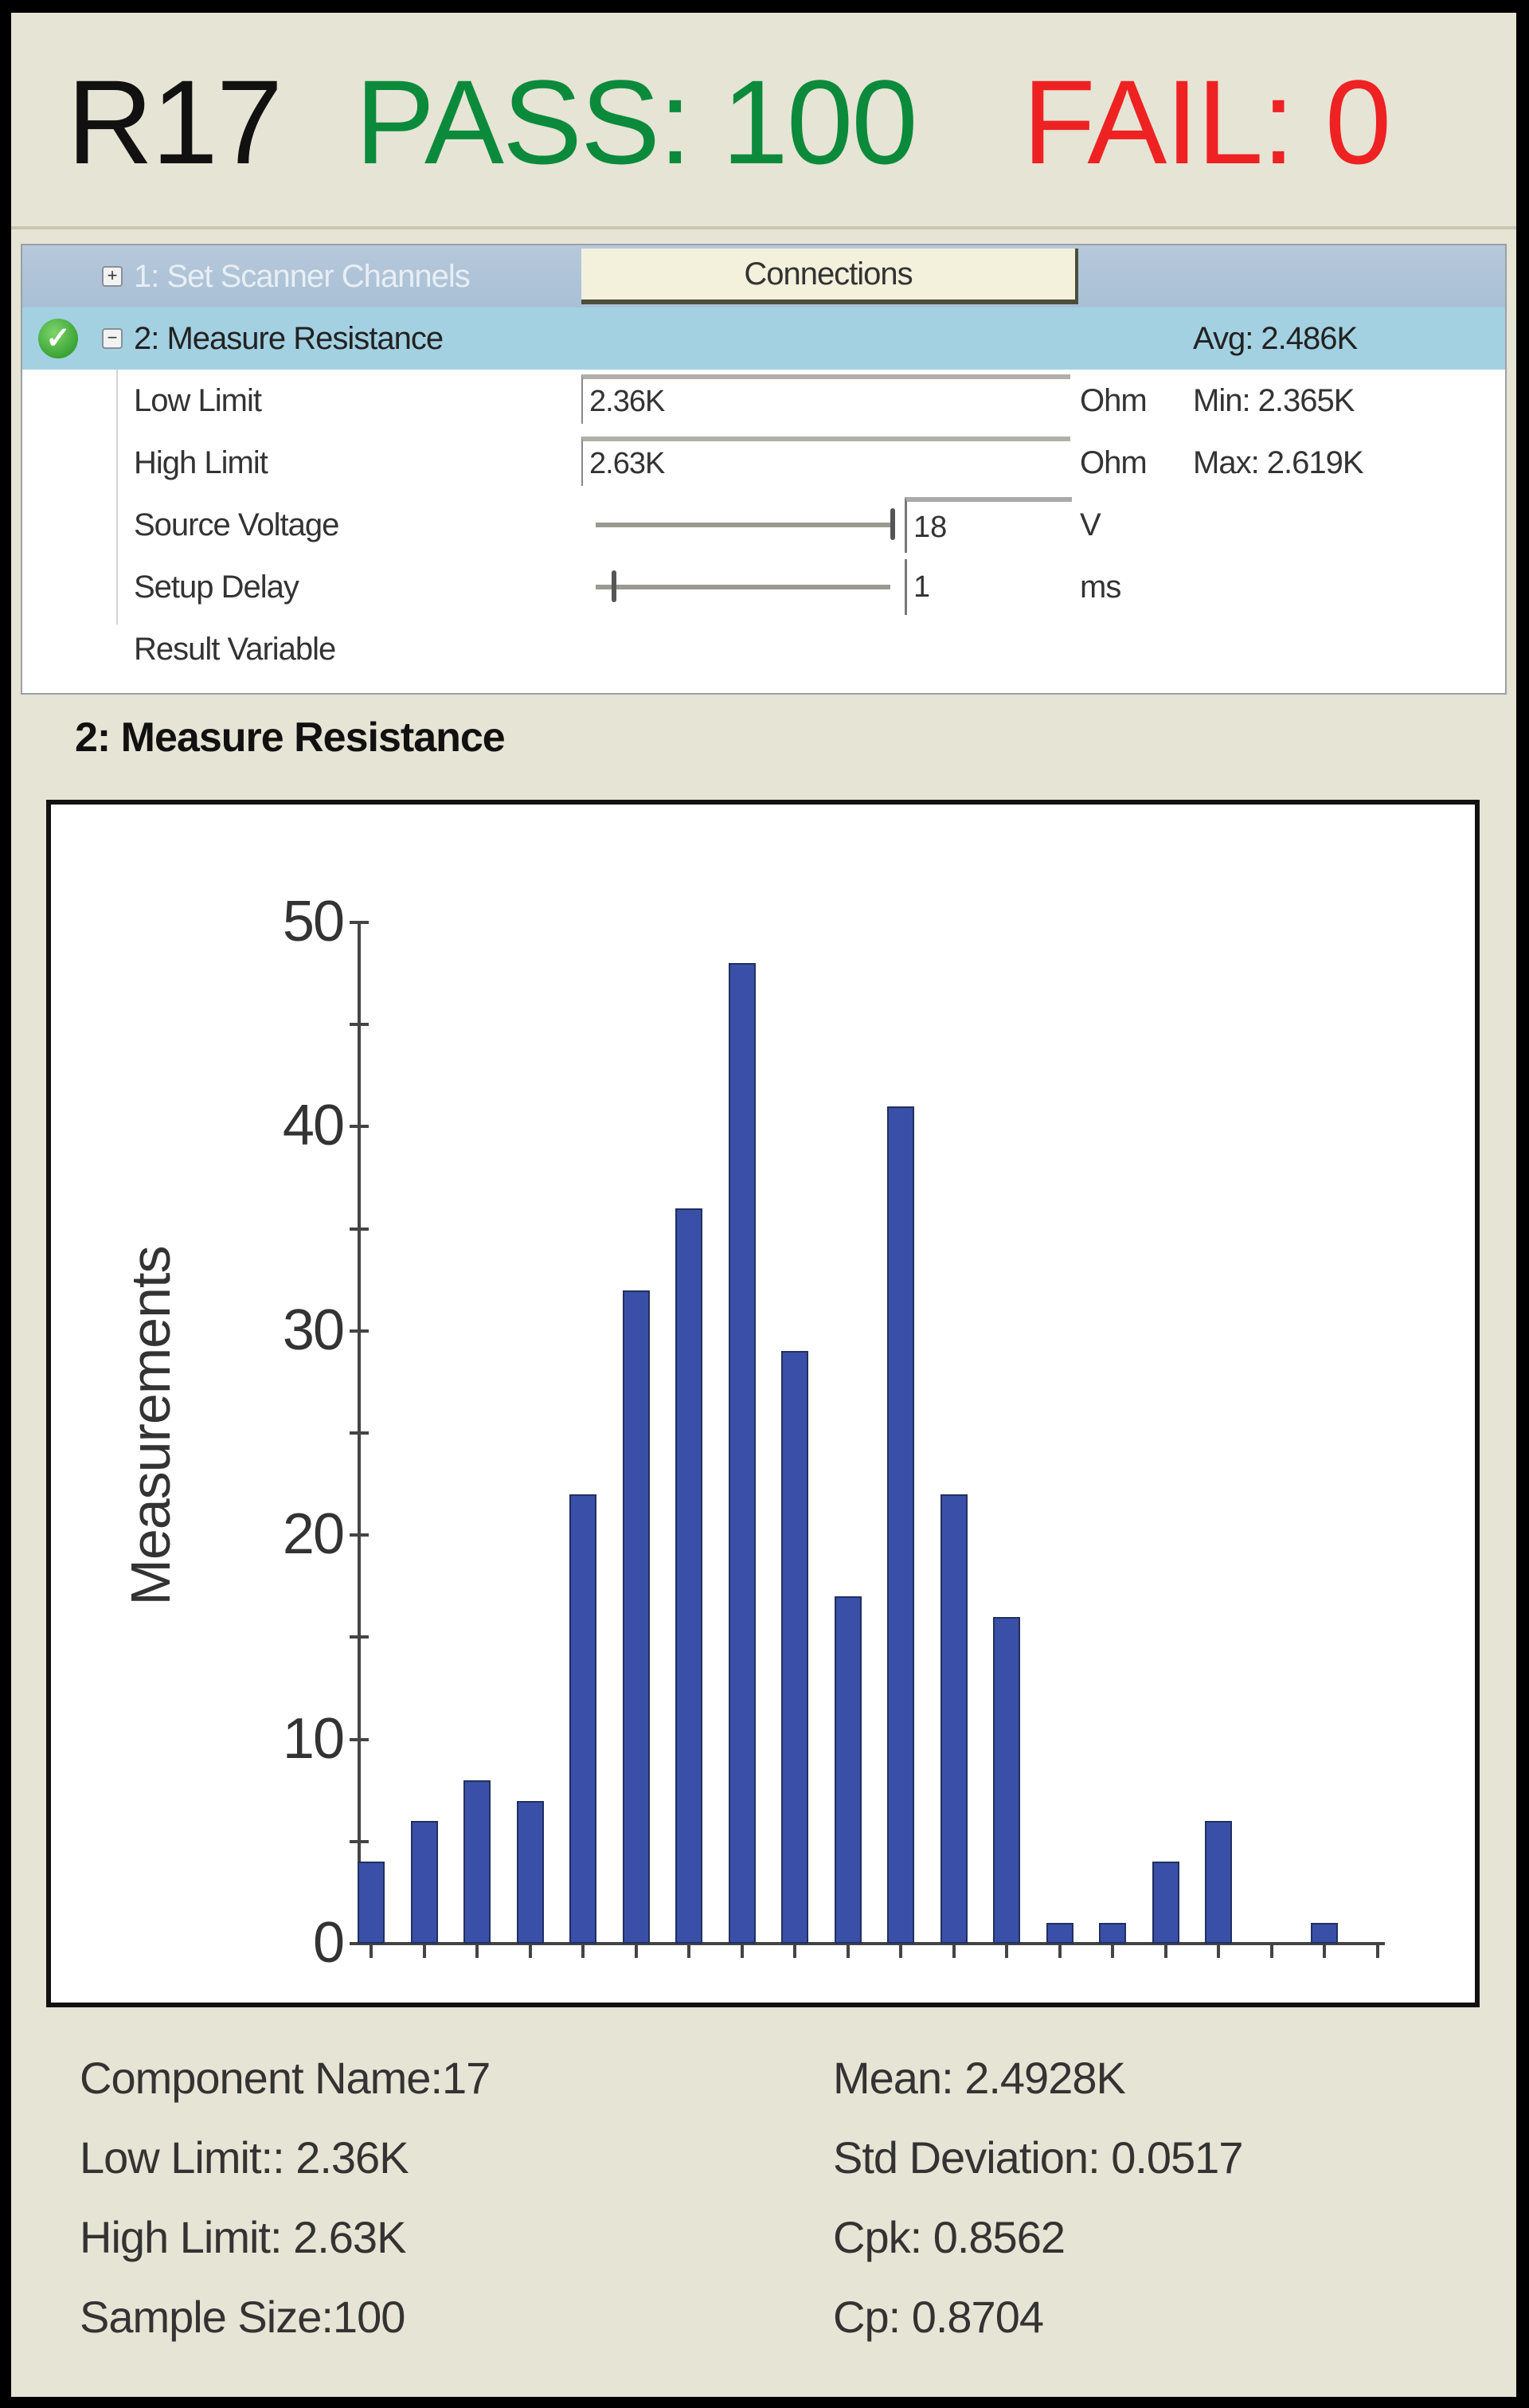  What do you see at coordinates (112, 276) in the screenshot?
I see `expand-plus-icon: +` at bounding box center [112, 276].